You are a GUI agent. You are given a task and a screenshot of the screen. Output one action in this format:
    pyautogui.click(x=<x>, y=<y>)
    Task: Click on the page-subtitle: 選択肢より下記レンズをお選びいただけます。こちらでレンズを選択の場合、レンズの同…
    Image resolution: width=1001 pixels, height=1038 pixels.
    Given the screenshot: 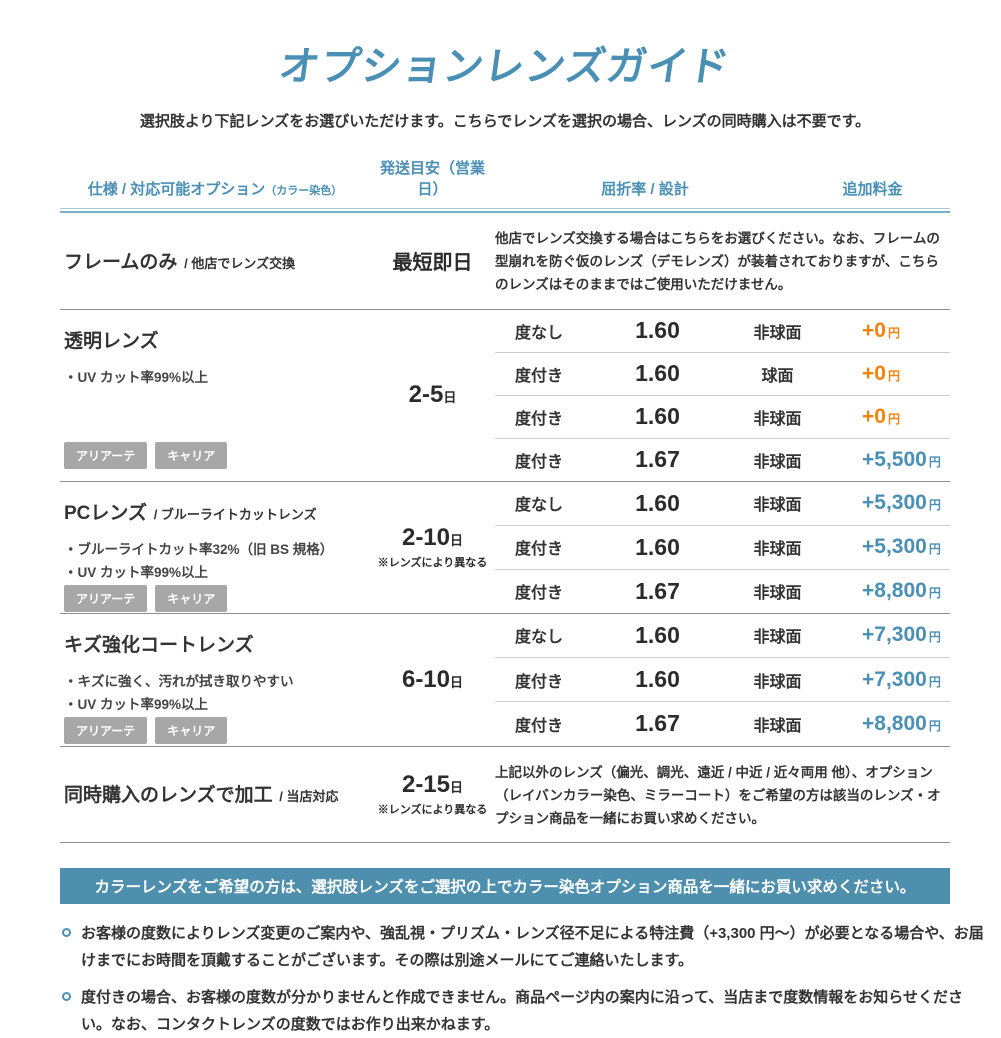 What is the action you would take?
    pyautogui.click(x=505, y=121)
    